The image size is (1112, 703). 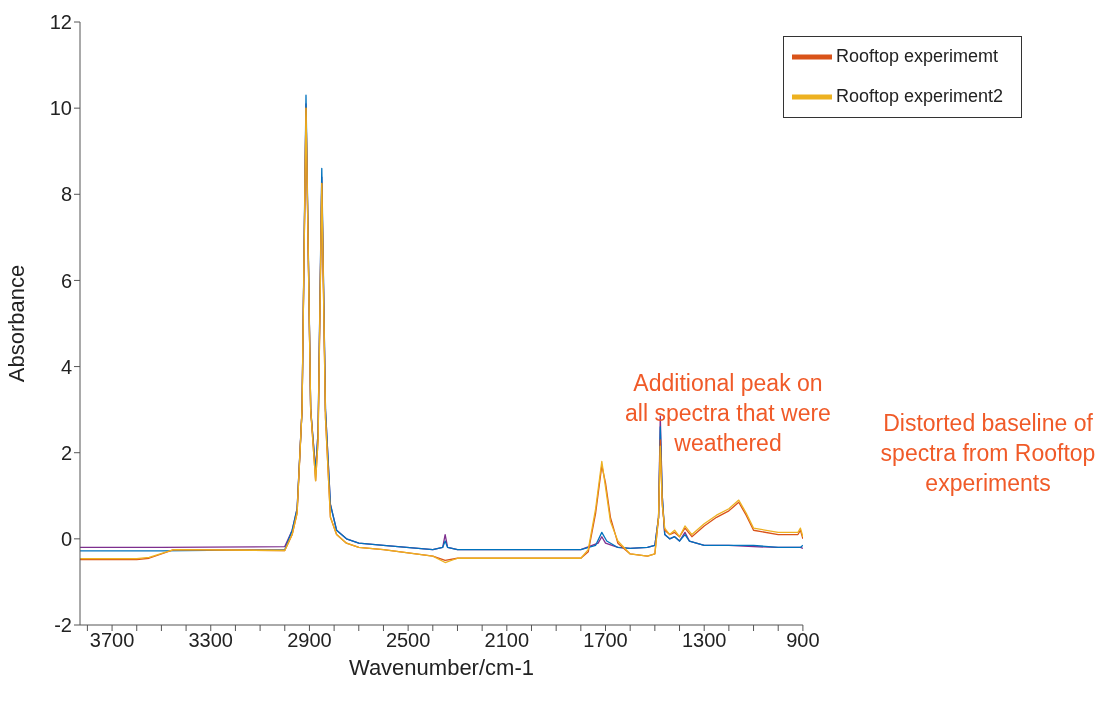 What do you see at coordinates (63, 625) in the screenshot?
I see `y-tick-label: -2` at bounding box center [63, 625].